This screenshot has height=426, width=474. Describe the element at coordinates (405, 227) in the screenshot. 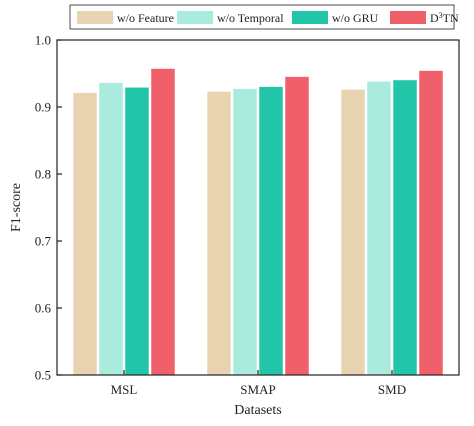

I see `bar-smd-w-o-gru` at that location.